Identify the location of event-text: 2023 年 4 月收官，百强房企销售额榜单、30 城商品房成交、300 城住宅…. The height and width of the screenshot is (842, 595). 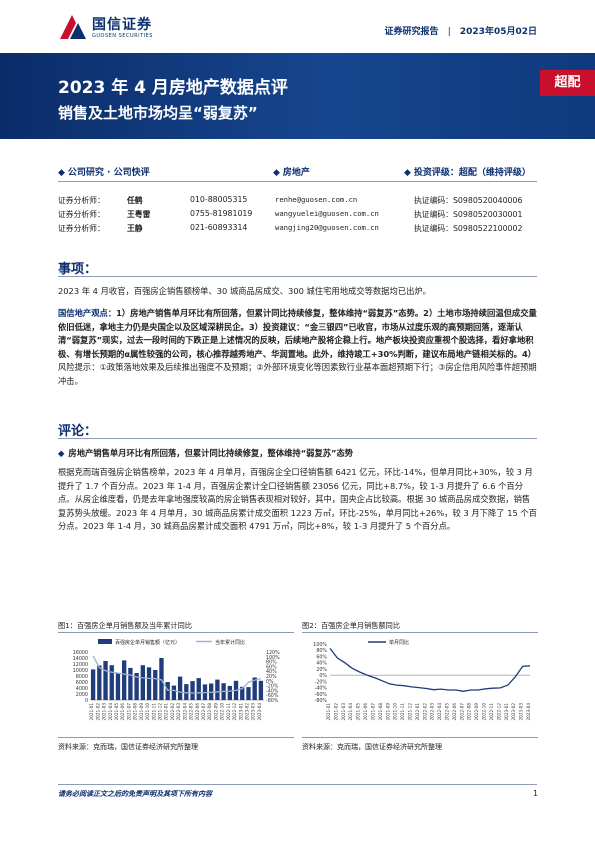
(244, 291).